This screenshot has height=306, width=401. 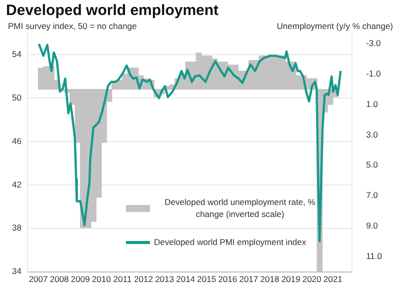 What do you see at coordinates (206, 279) in the screenshot?
I see `x-tick-label: 2015` at bounding box center [206, 279].